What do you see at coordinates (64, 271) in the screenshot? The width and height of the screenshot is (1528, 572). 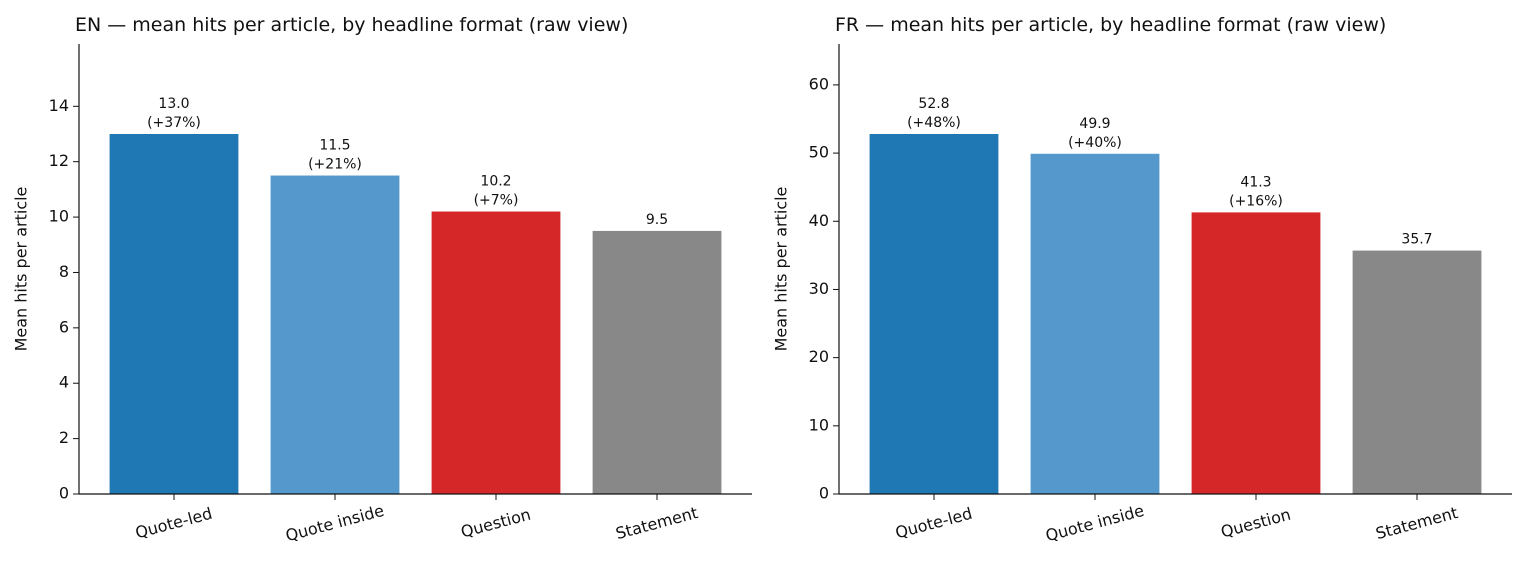 I see `y-tick-label: 8` at bounding box center [64, 271].